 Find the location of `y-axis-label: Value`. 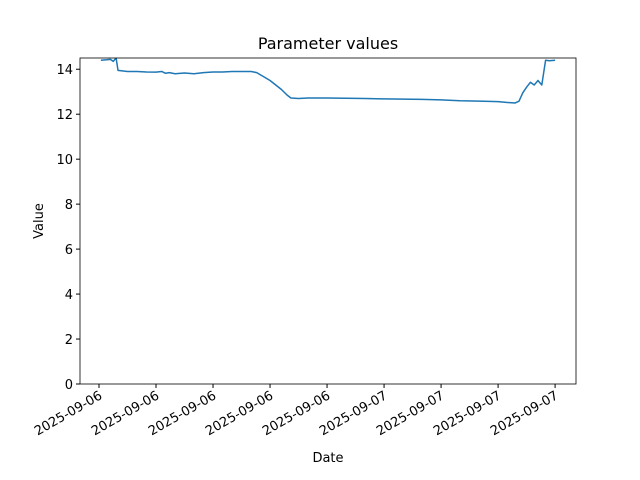

y-axis-label: Value is located at coordinates (39, 221).